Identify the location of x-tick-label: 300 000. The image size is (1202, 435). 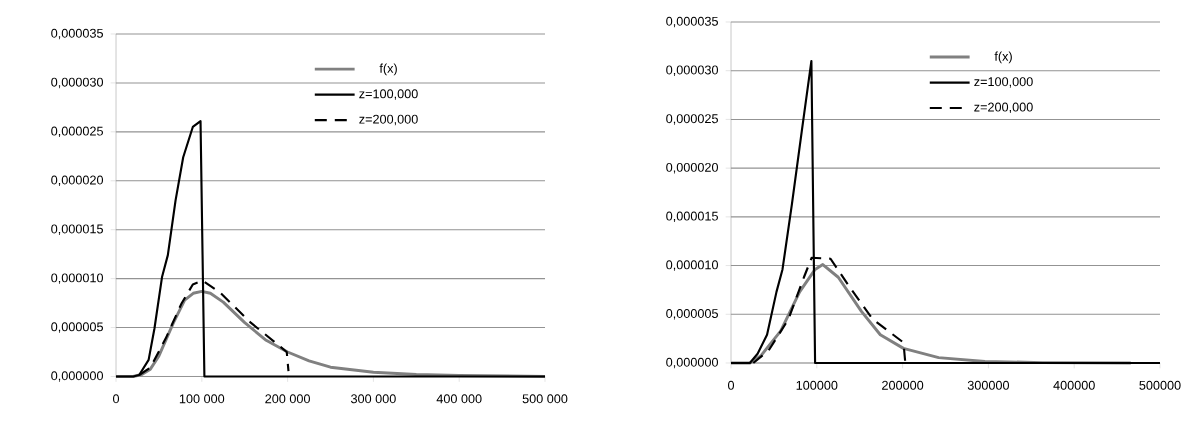
(373, 399).